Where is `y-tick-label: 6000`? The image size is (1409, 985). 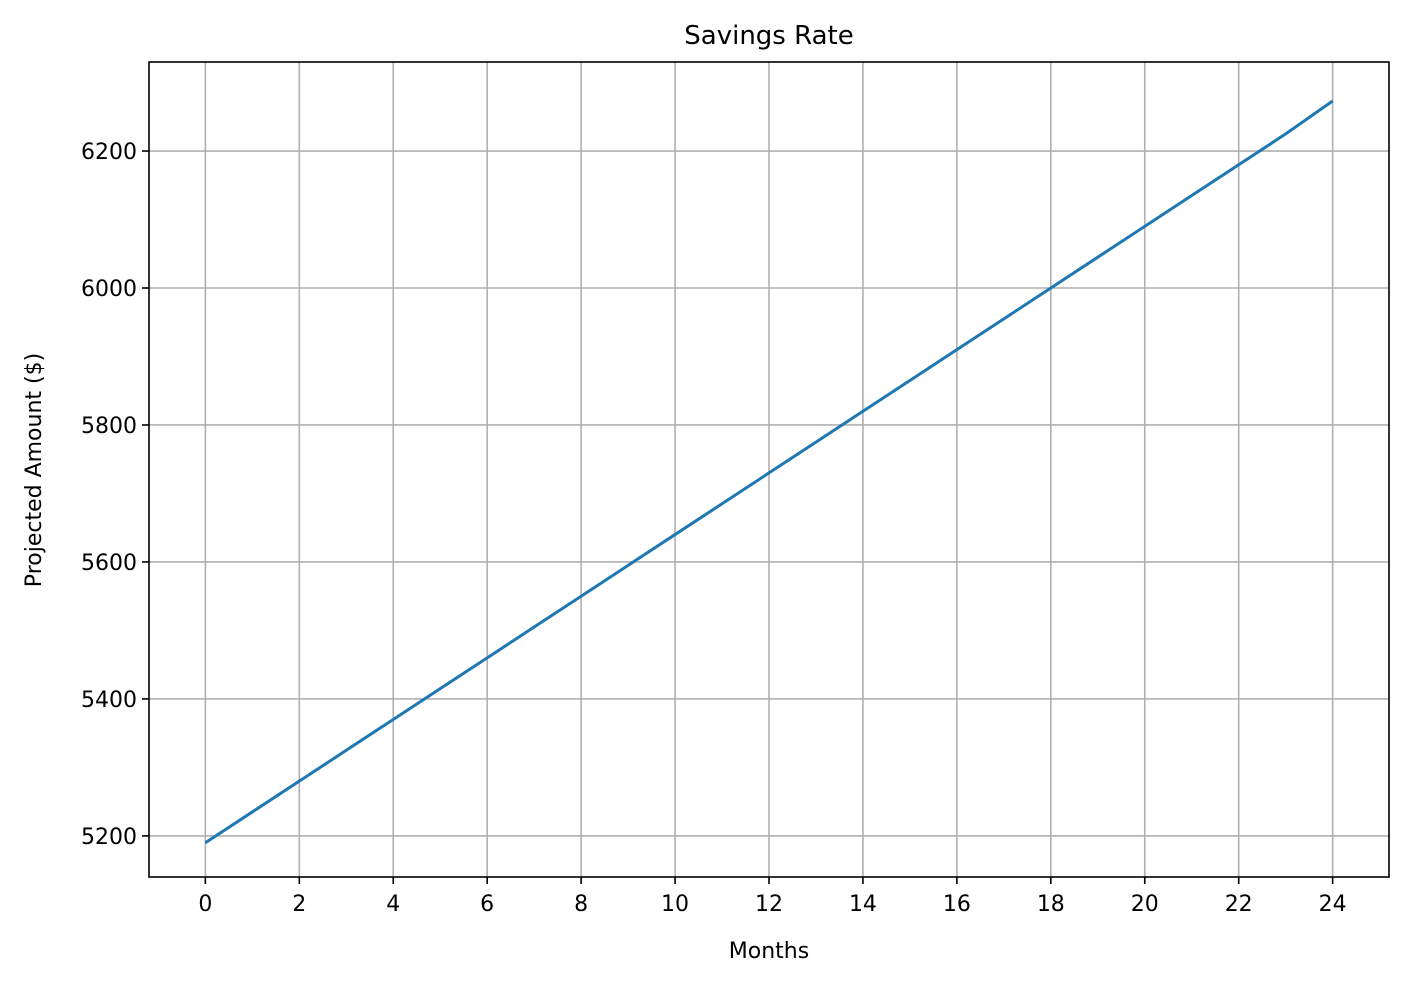 y-tick-label: 6000 is located at coordinates (109, 289).